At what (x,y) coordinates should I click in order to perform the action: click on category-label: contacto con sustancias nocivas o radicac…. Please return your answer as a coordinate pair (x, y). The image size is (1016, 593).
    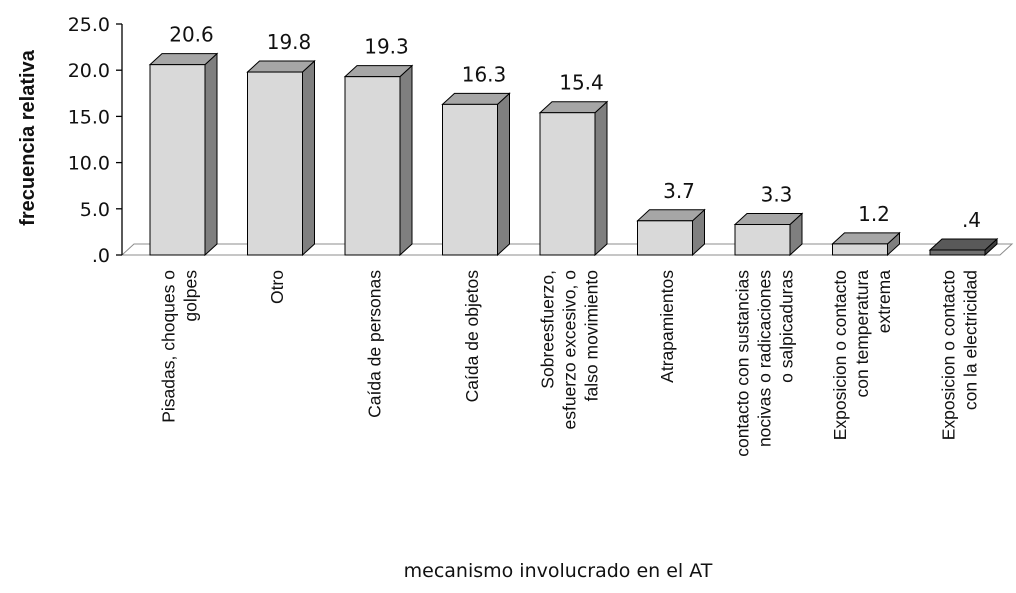
    Looking at the image, I should click on (765, 363).